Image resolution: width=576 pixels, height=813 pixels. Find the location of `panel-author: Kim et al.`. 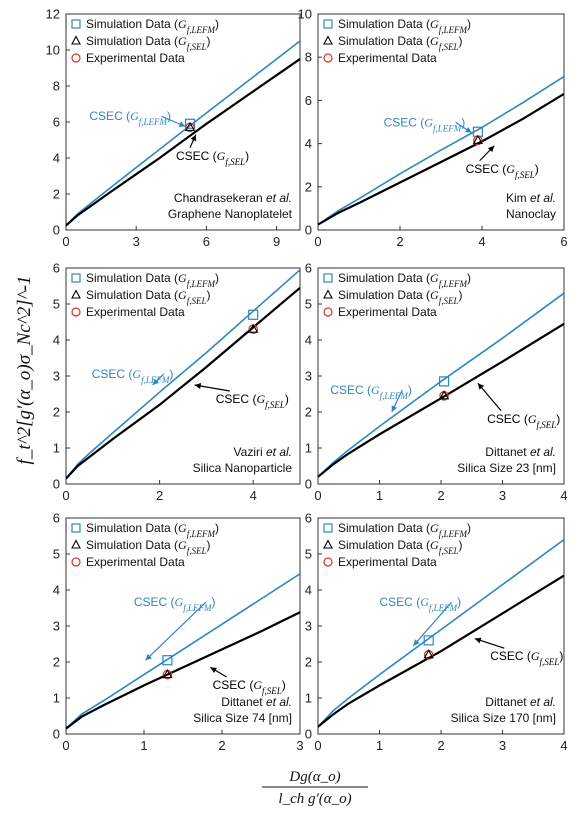

panel-author: Kim et al. is located at coordinates (531, 198).